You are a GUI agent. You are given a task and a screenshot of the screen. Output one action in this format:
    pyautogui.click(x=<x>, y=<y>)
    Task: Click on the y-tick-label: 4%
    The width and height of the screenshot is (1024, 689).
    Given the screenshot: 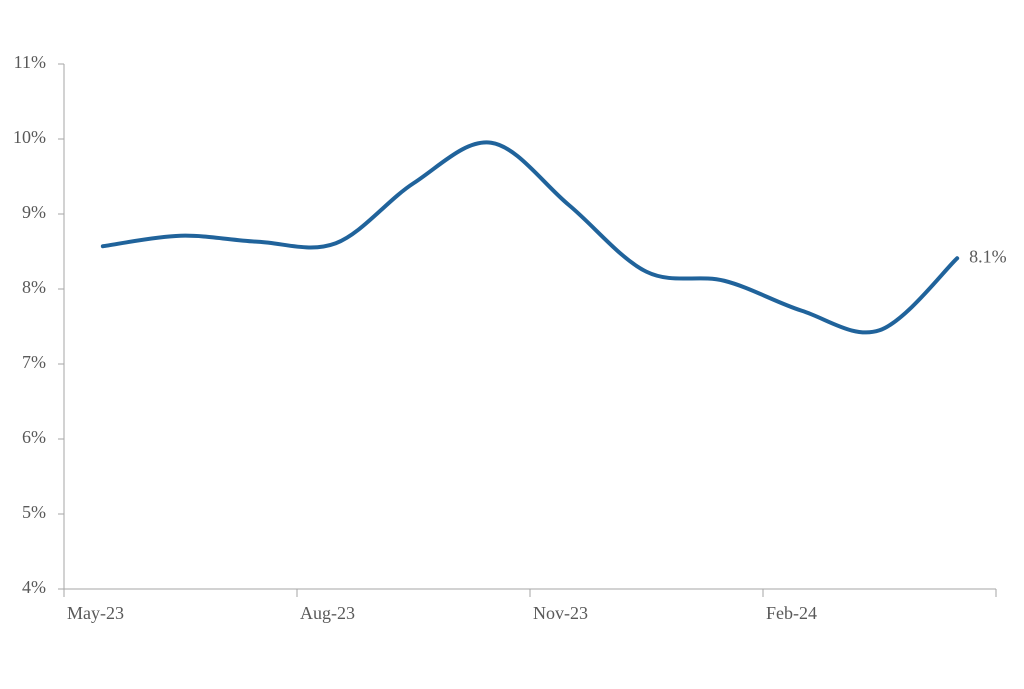 What is the action you would take?
    pyautogui.click(x=34, y=587)
    